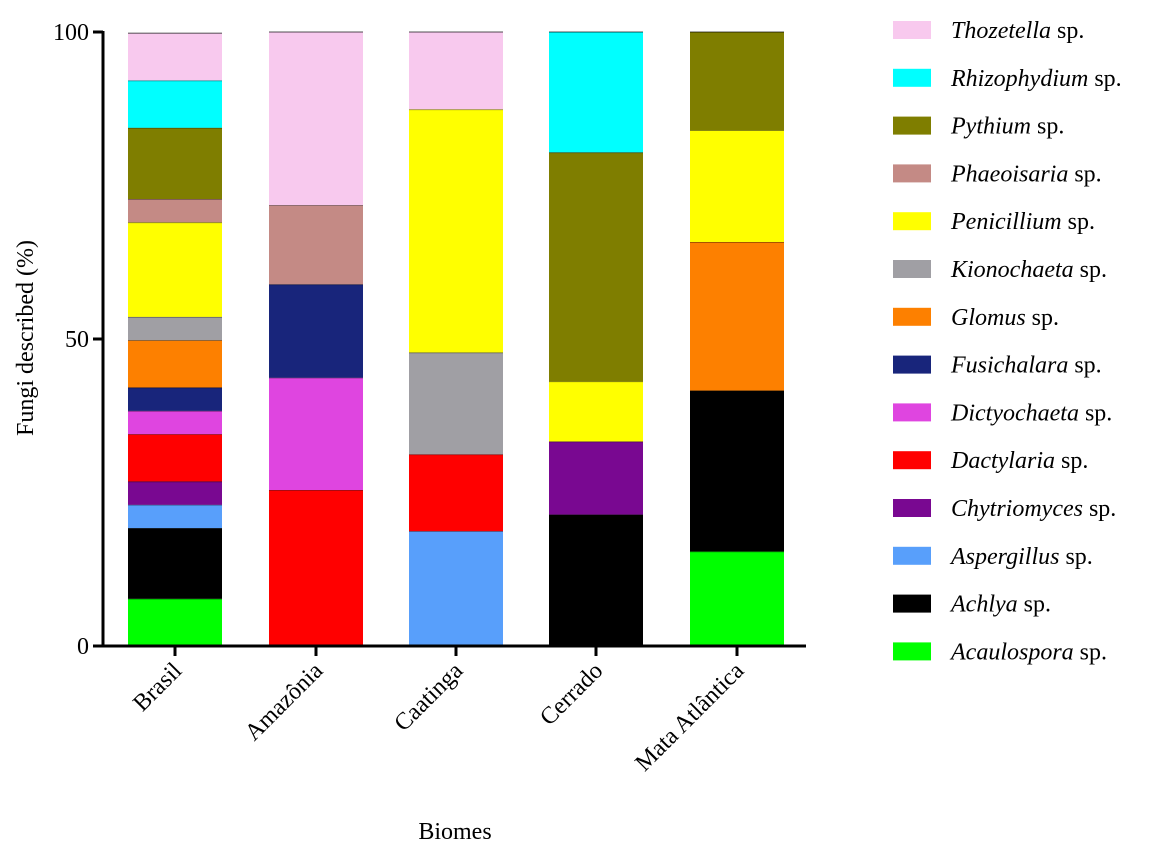 The image size is (1161, 843). What do you see at coordinates (1000, 605) in the screenshot?
I see `legend-label: Achlya sp.` at bounding box center [1000, 605].